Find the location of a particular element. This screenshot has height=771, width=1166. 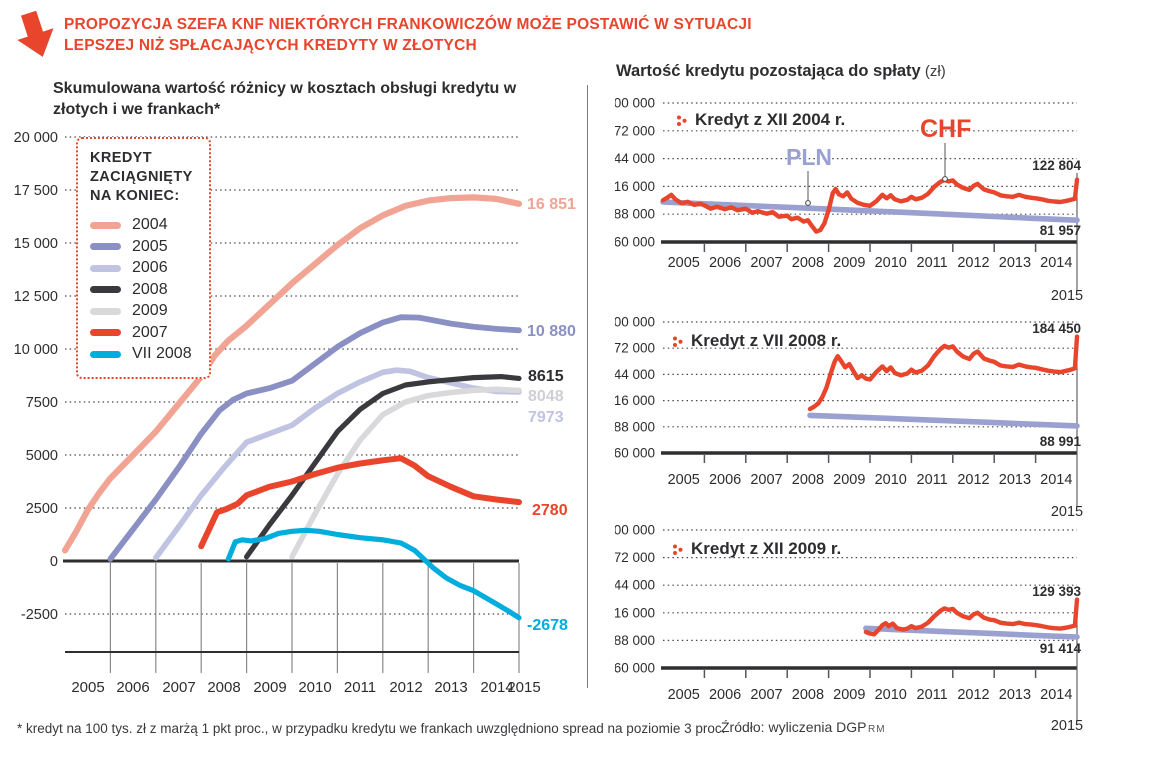

end-value-label: 8048 is located at coordinates (546, 396).